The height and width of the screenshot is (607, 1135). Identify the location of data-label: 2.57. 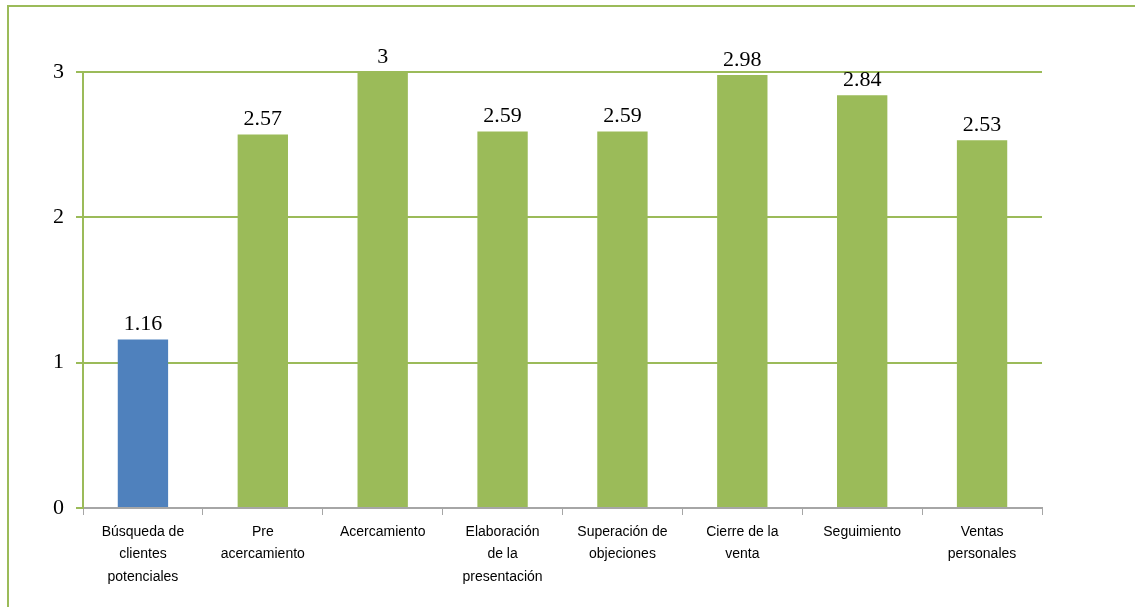
(263, 118).